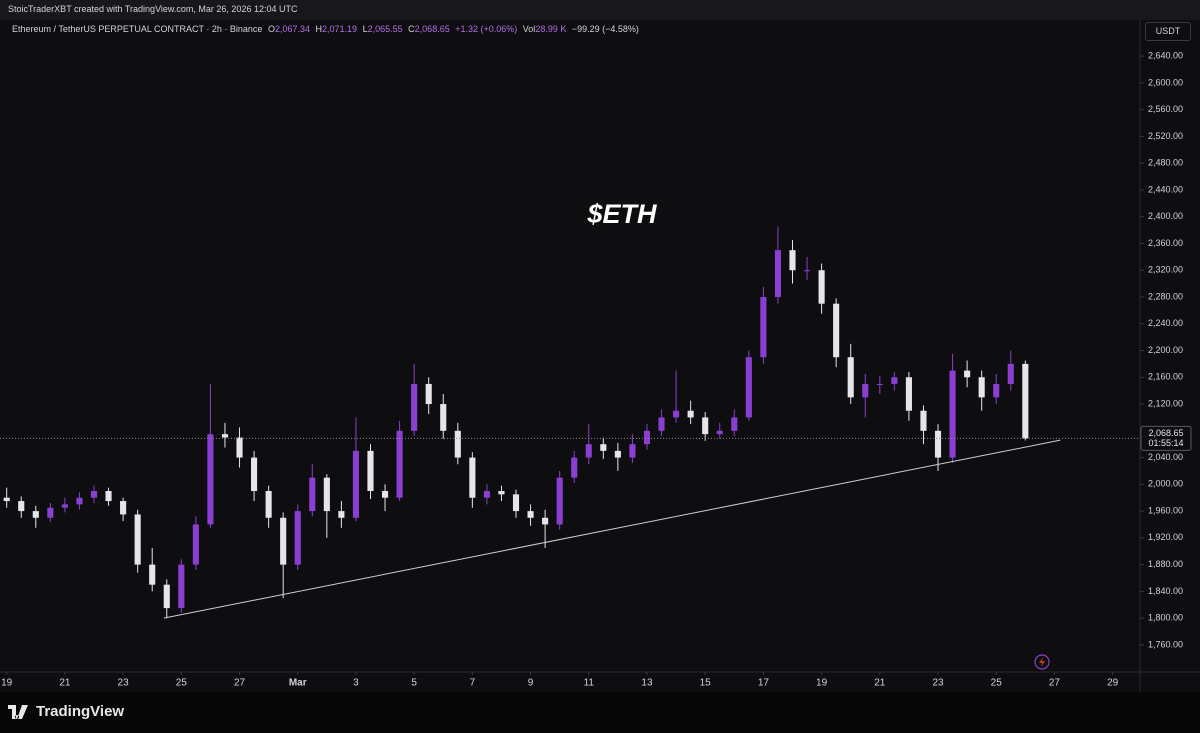  I want to click on legend-key: Vol, so click(529, 29).